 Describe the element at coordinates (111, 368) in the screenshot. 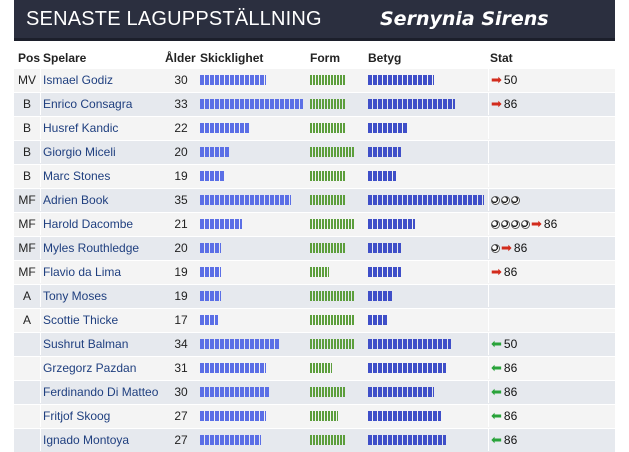

I see `player-name-link: Grzegorz Pazdan` at that location.